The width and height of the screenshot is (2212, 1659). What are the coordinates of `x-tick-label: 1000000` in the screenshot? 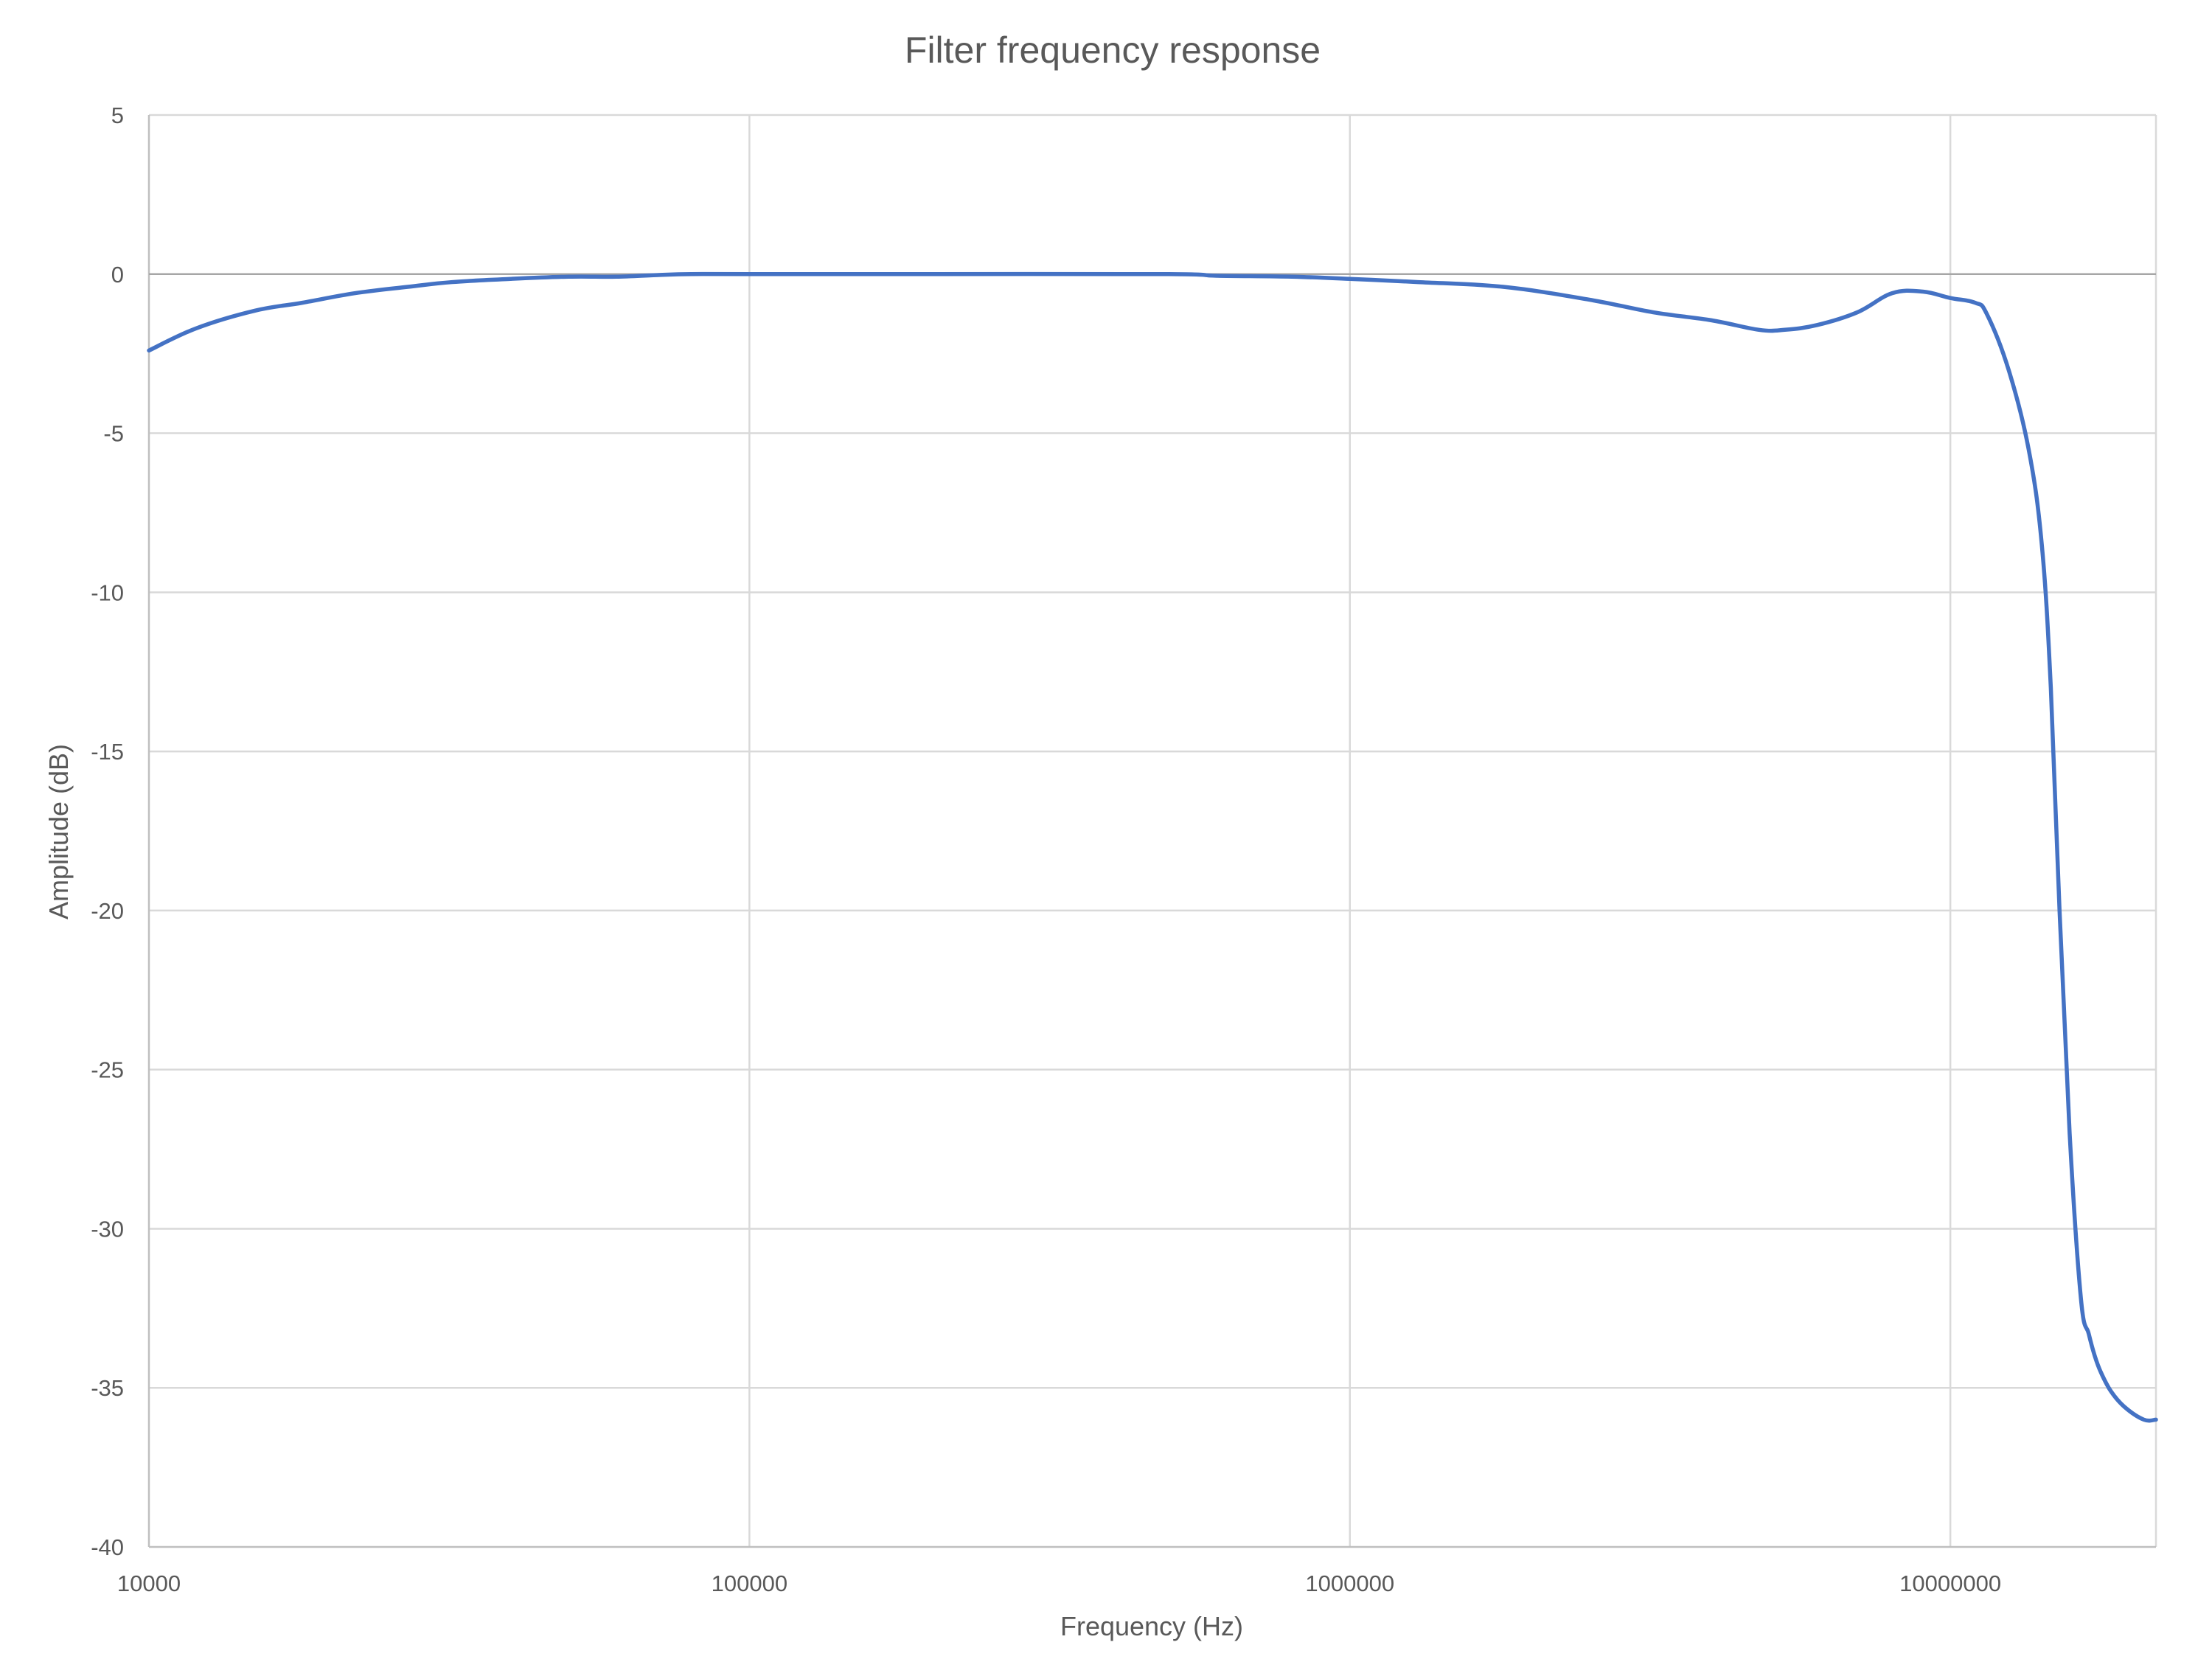 It's located at (1349, 1583).